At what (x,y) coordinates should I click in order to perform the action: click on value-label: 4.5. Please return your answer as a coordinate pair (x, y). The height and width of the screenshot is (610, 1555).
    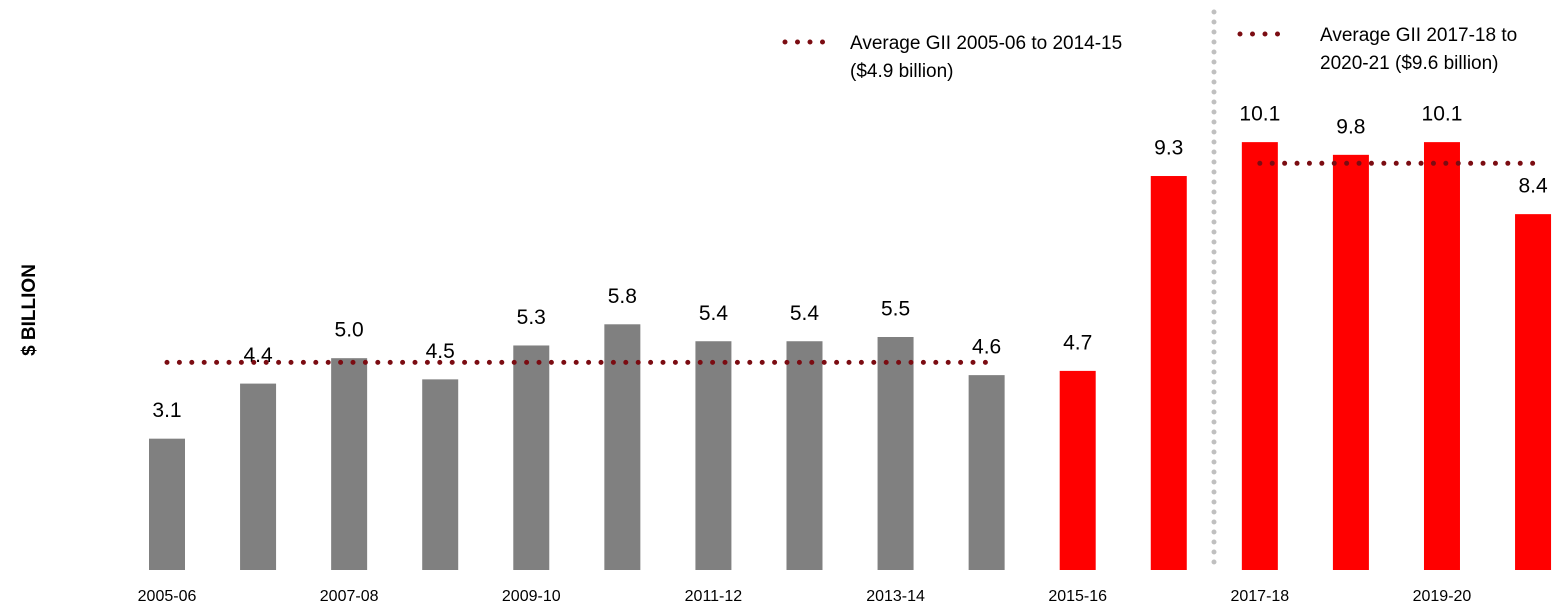
    Looking at the image, I should click on (440, 351).